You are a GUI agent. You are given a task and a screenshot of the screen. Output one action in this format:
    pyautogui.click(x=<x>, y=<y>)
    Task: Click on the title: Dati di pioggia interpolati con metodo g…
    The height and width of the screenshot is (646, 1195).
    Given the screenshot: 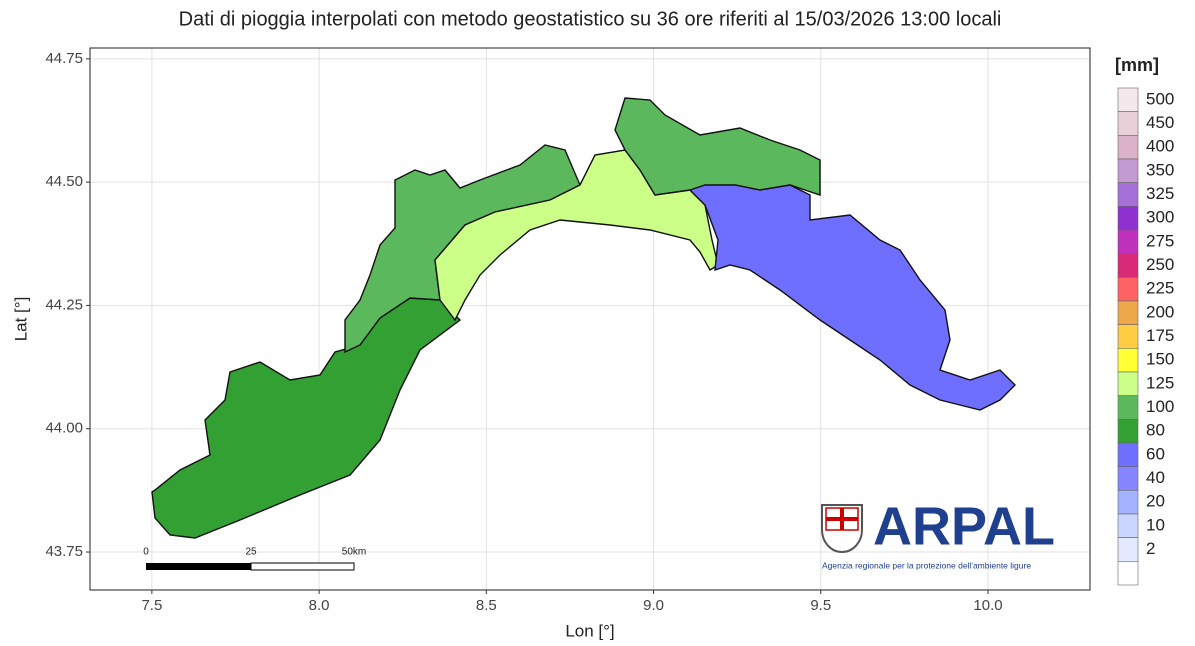 What is the action you would take?
    pyautogui.click(x=590, y=19)
    